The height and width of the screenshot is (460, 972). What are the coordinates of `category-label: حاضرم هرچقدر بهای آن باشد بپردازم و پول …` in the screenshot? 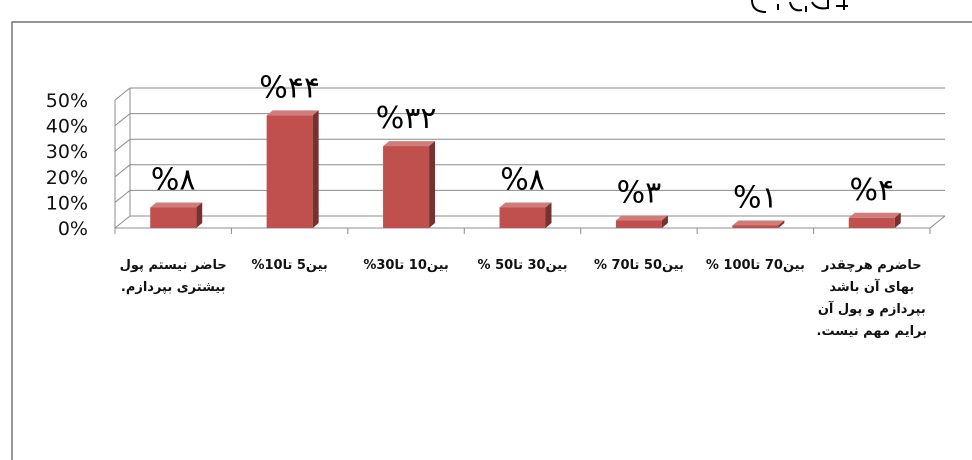 It's located at (872, 298).